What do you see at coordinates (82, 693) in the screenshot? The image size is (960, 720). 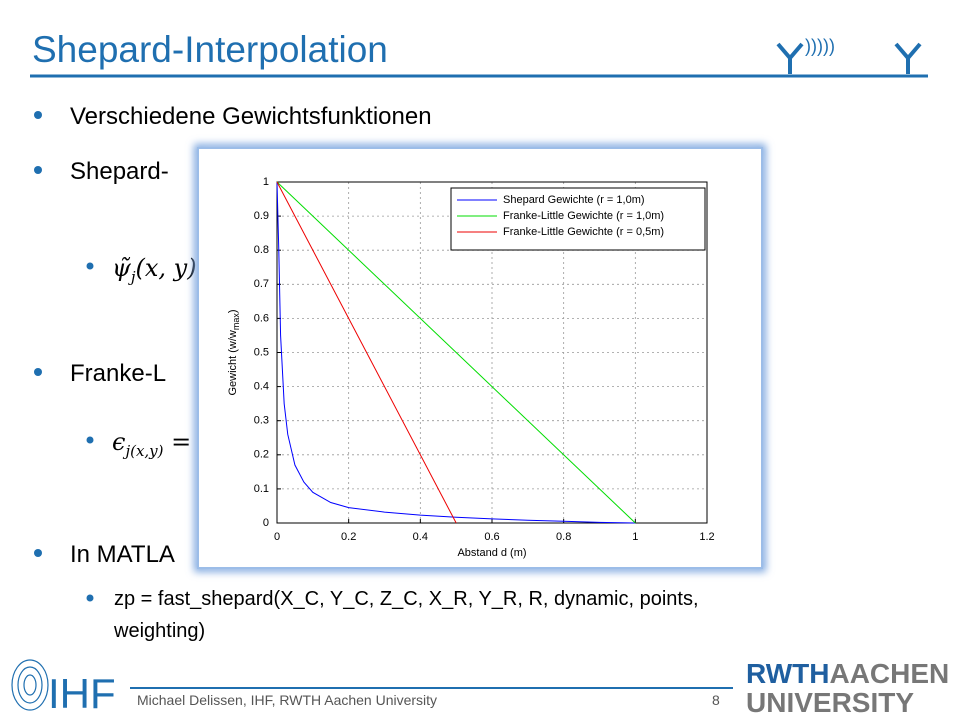 I see `logo-ihf: IHF` at bounding box center [82, 693].